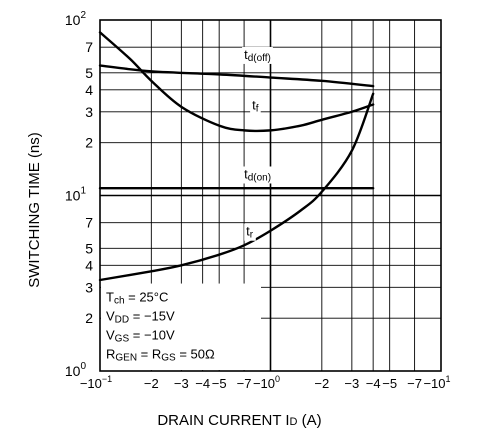 This screenshot has width=479, height=441. I want to click on label-td-on: td(on), so click(257, 174).